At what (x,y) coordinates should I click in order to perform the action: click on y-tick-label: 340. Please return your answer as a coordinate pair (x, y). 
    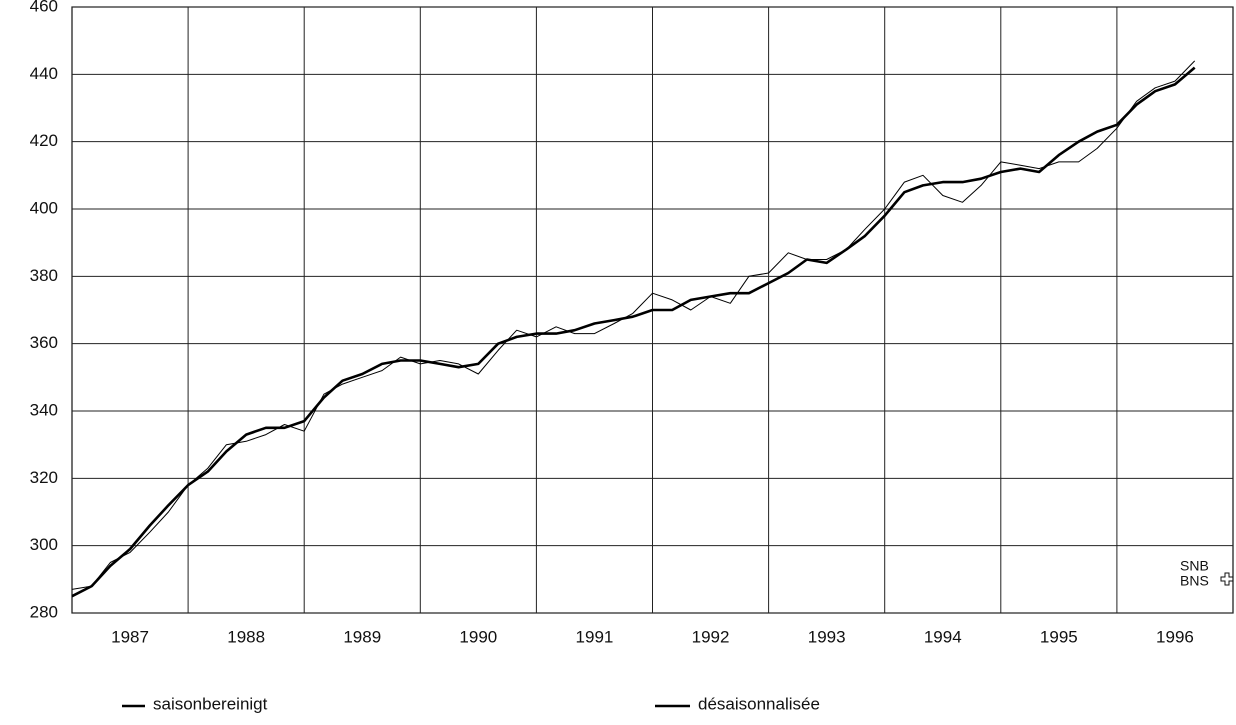
    Looking at the image, I should click on (44, 409).